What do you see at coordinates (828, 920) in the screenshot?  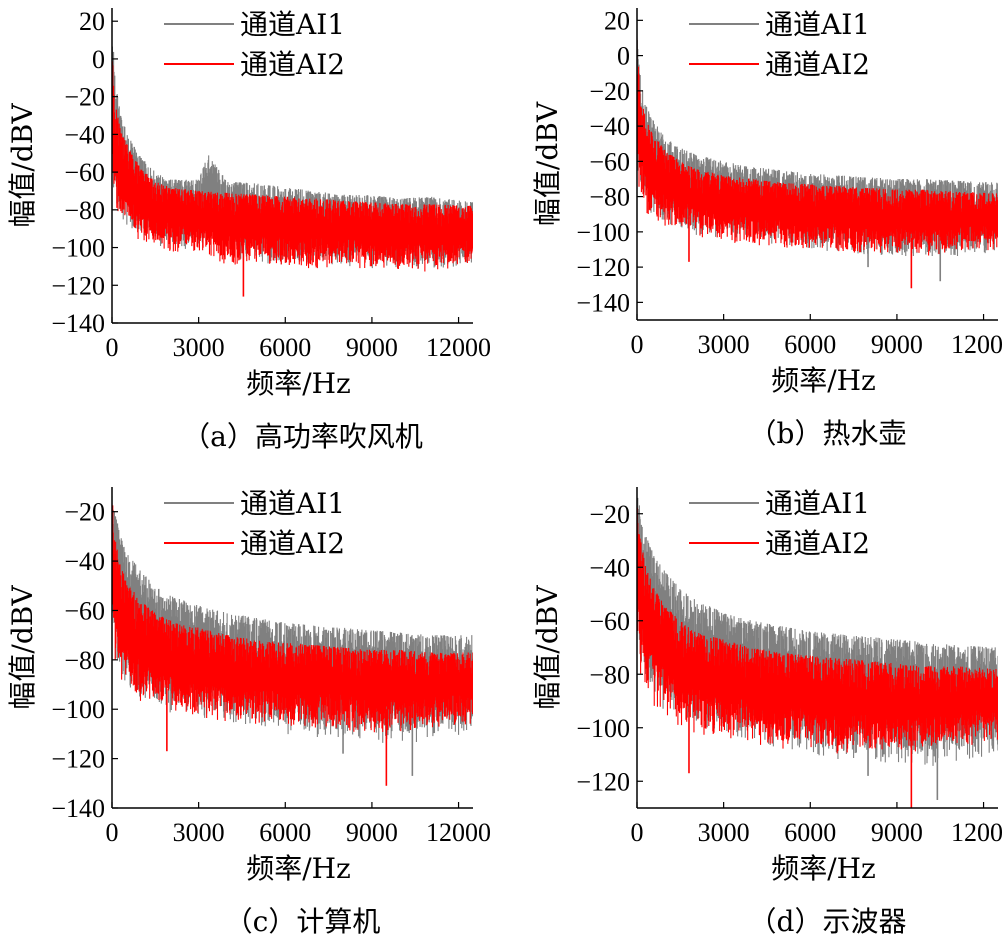 I see `panel-caption: （d）示波器` at bounding box center [828, 920].